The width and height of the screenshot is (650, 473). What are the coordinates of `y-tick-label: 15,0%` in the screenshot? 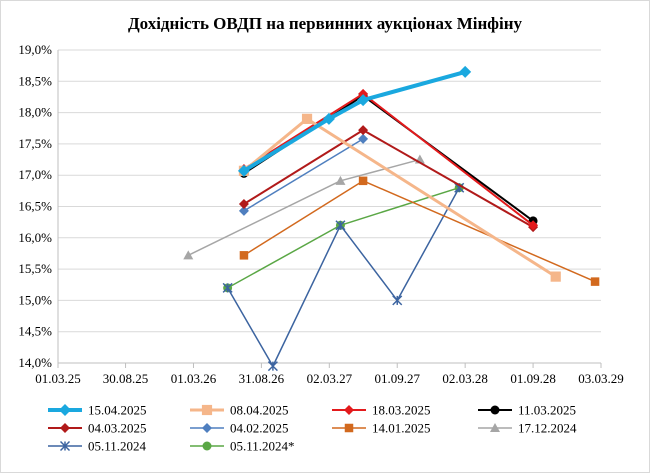 It's located at (35, 299).